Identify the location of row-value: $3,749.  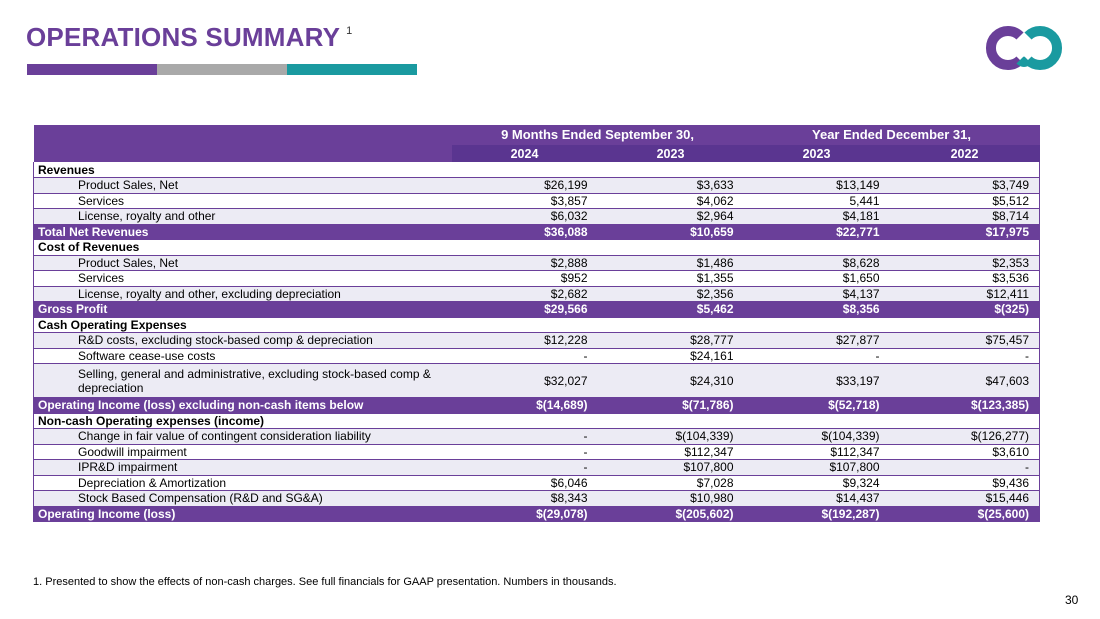
(965, 185).